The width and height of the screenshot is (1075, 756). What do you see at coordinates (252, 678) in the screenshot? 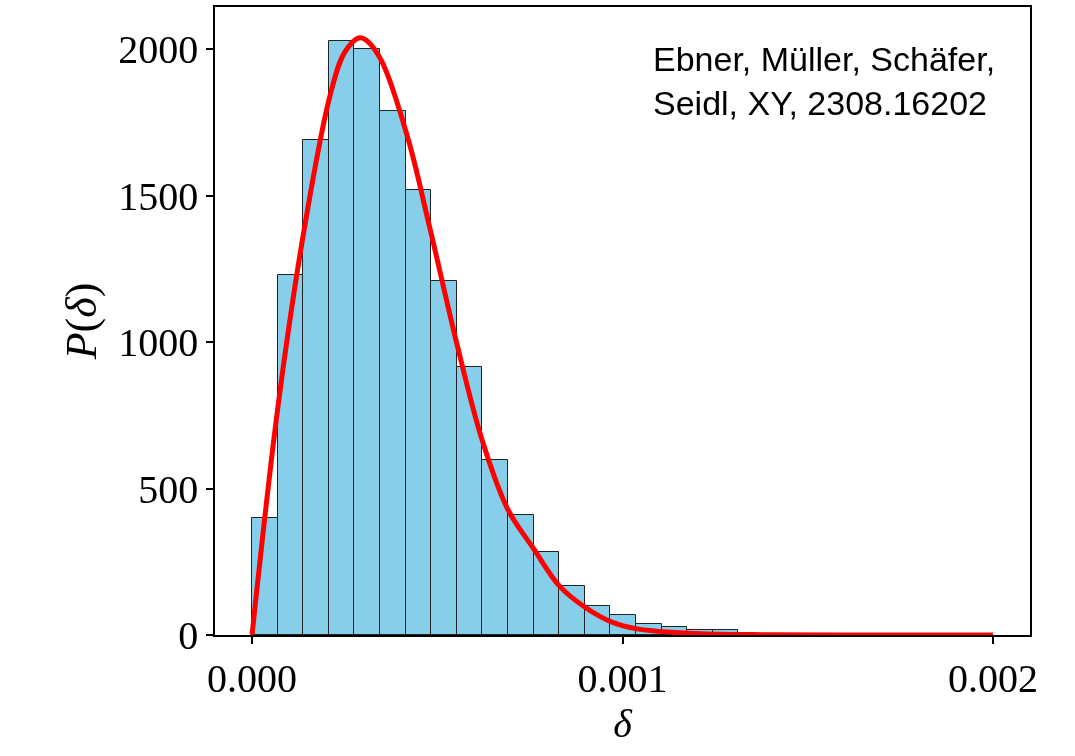
I see `x-tick-label: 0.000` at bounding box center [252, 678].